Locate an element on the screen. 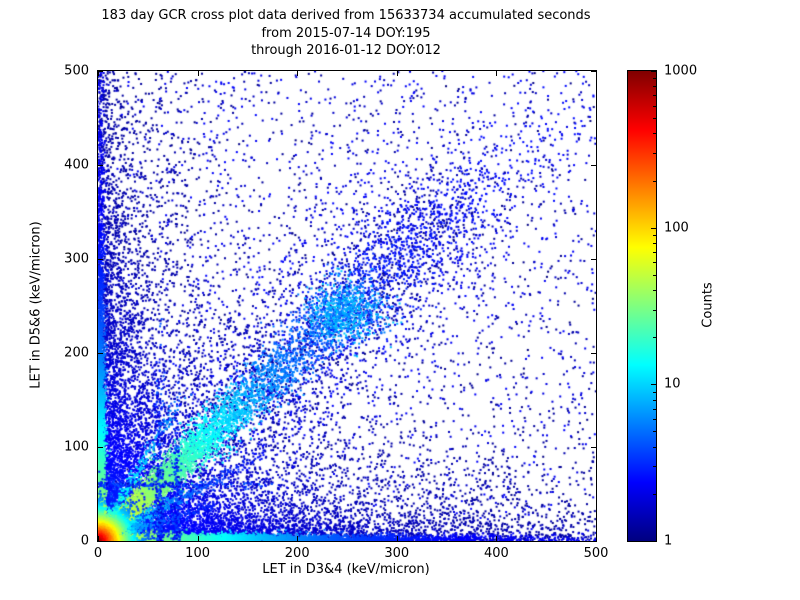 This screenshot has width=800, height=600. y-tick-label: 0 is located at coordinates (84, 541).